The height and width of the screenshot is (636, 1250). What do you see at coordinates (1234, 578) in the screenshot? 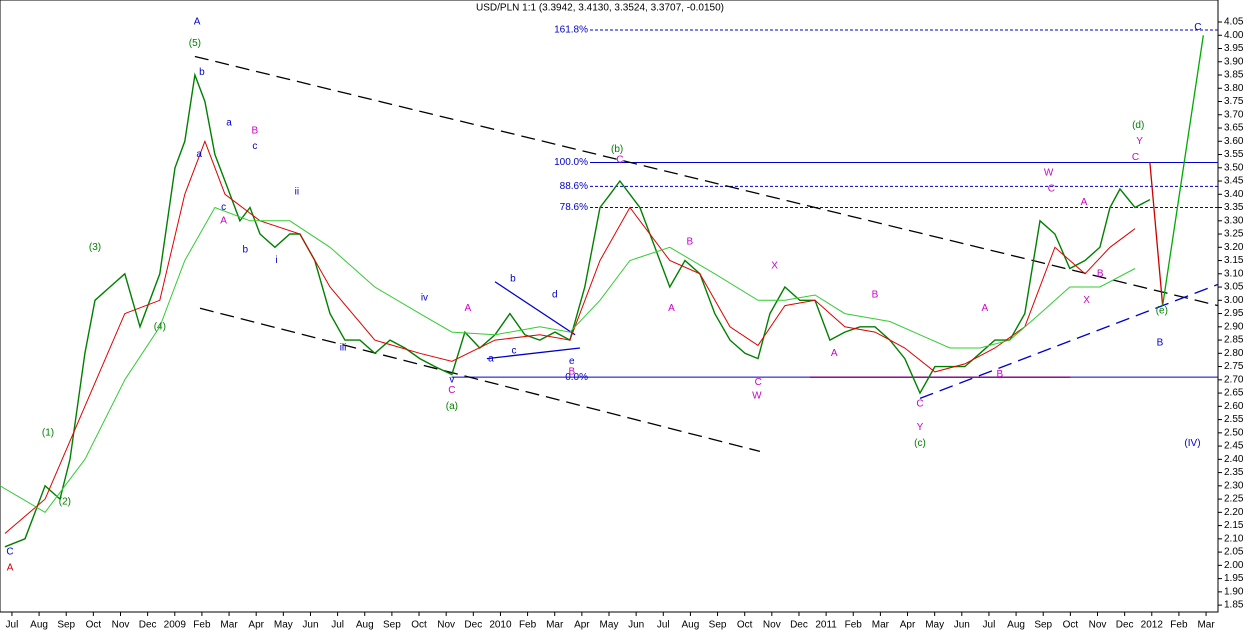
I see `y-tick-label: 1.95` at bounding box center [1234, 578].